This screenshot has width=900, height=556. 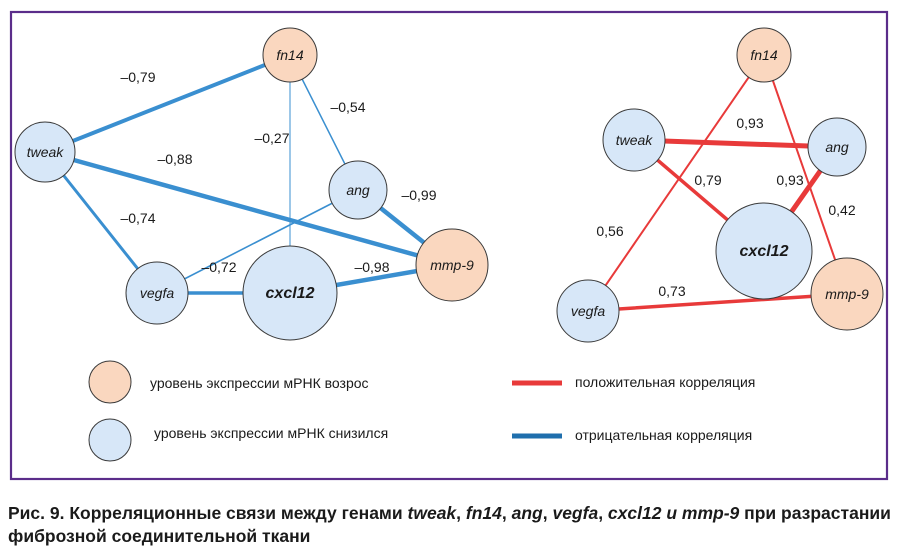 I want to click on legend-label-down: уровень экспрессии мРНК снизился, so click(x=271, y=433).